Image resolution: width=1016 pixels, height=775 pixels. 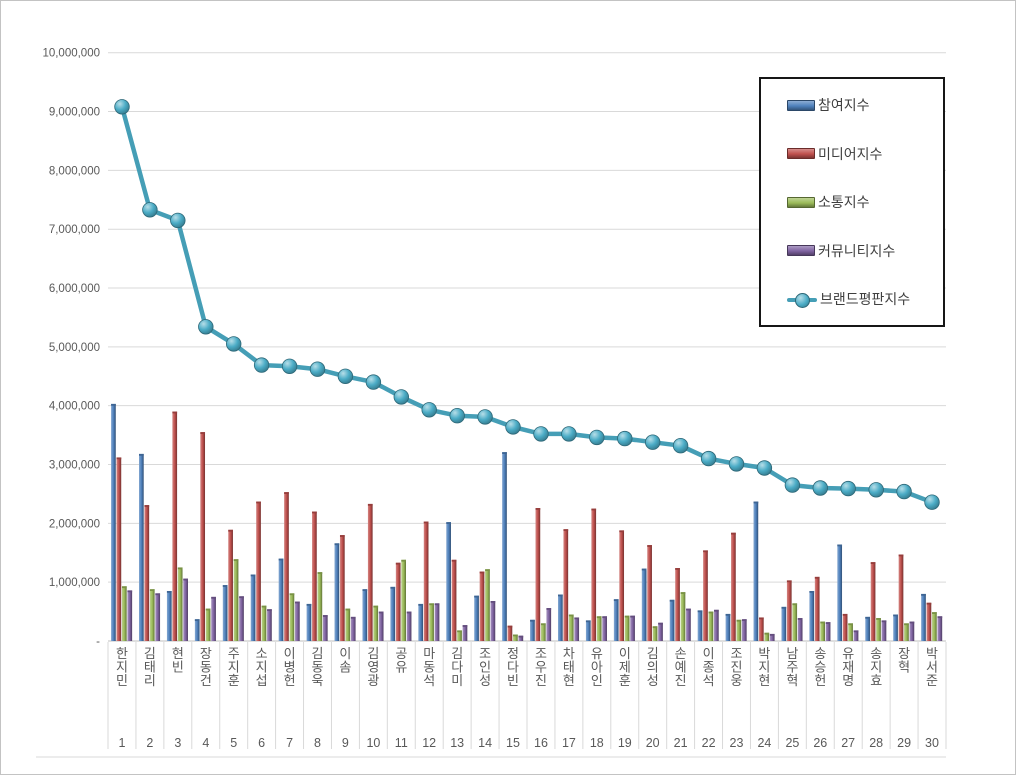 I want to click on svg-text: 공유, so click(x=401, y=660).